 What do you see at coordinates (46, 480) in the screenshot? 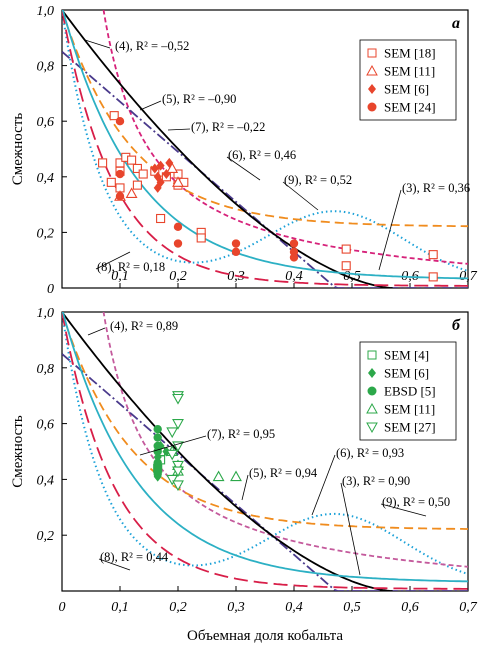
I see `y-tick-label: 0,4` at bounding box center [46, 480].